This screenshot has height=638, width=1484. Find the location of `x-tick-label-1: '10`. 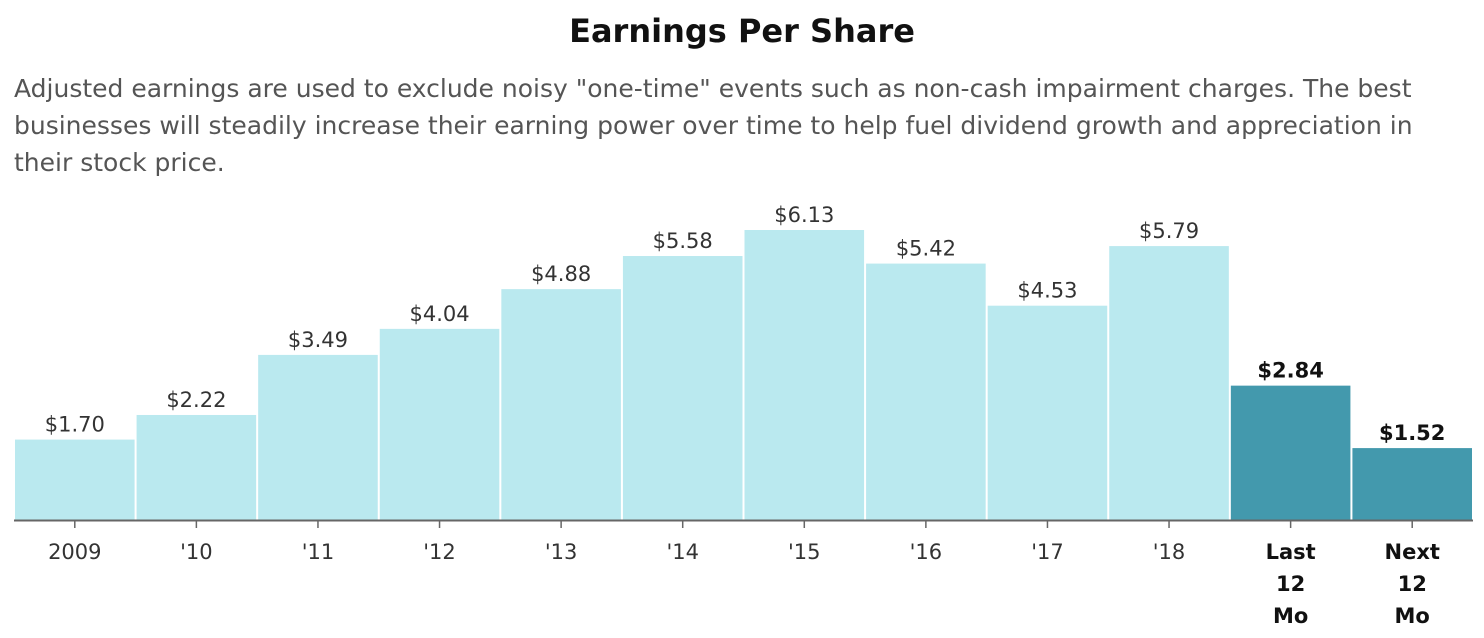

x-tick-label-1: '10 is located at coordinates (196, 552).